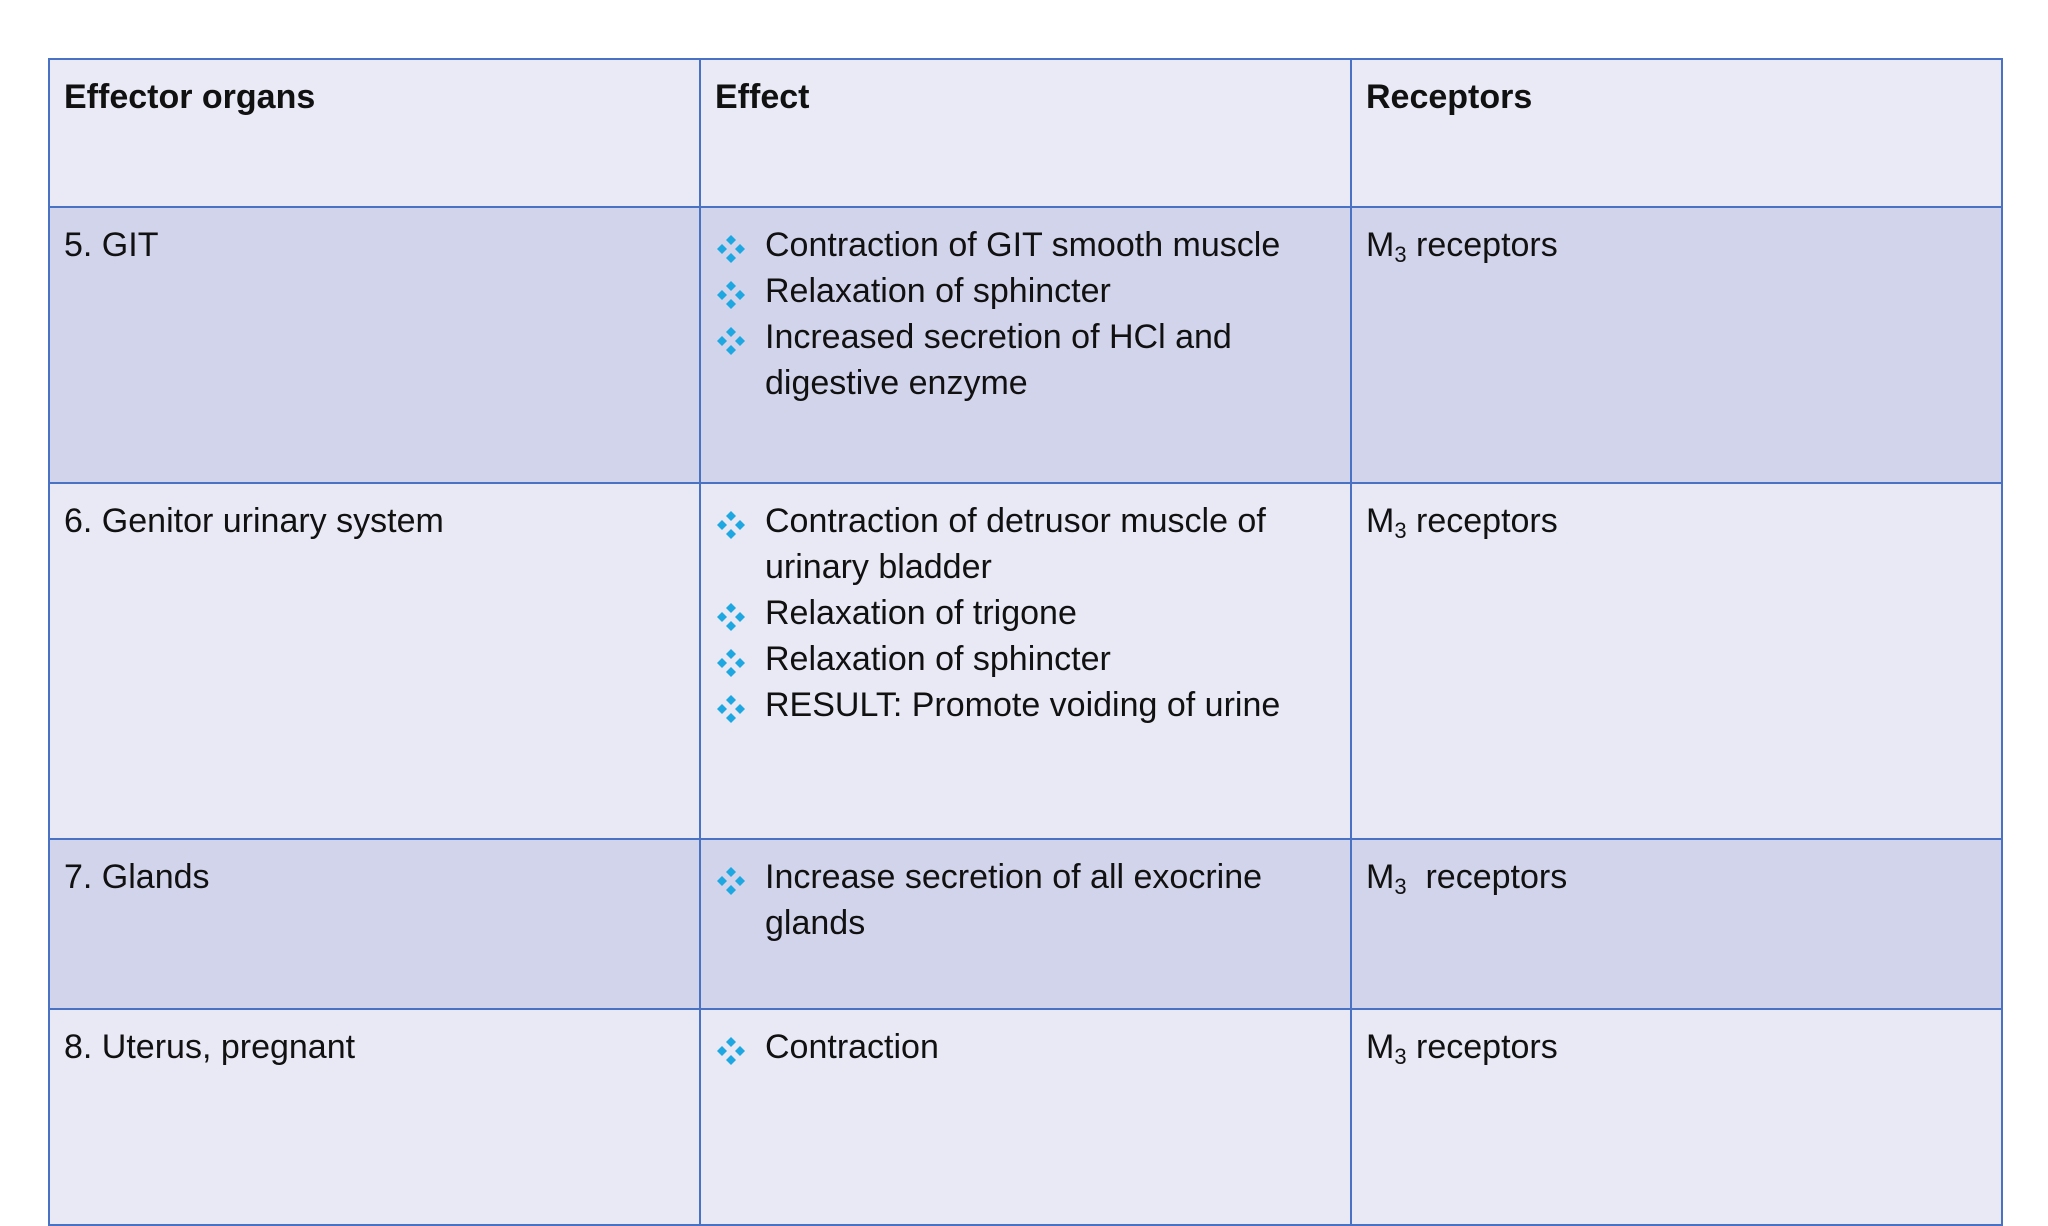  What do you see at coordinates (374, 133) in the screenshot?
I see `header-effector-organs: Effector organs` at bounding box center [374, 133].